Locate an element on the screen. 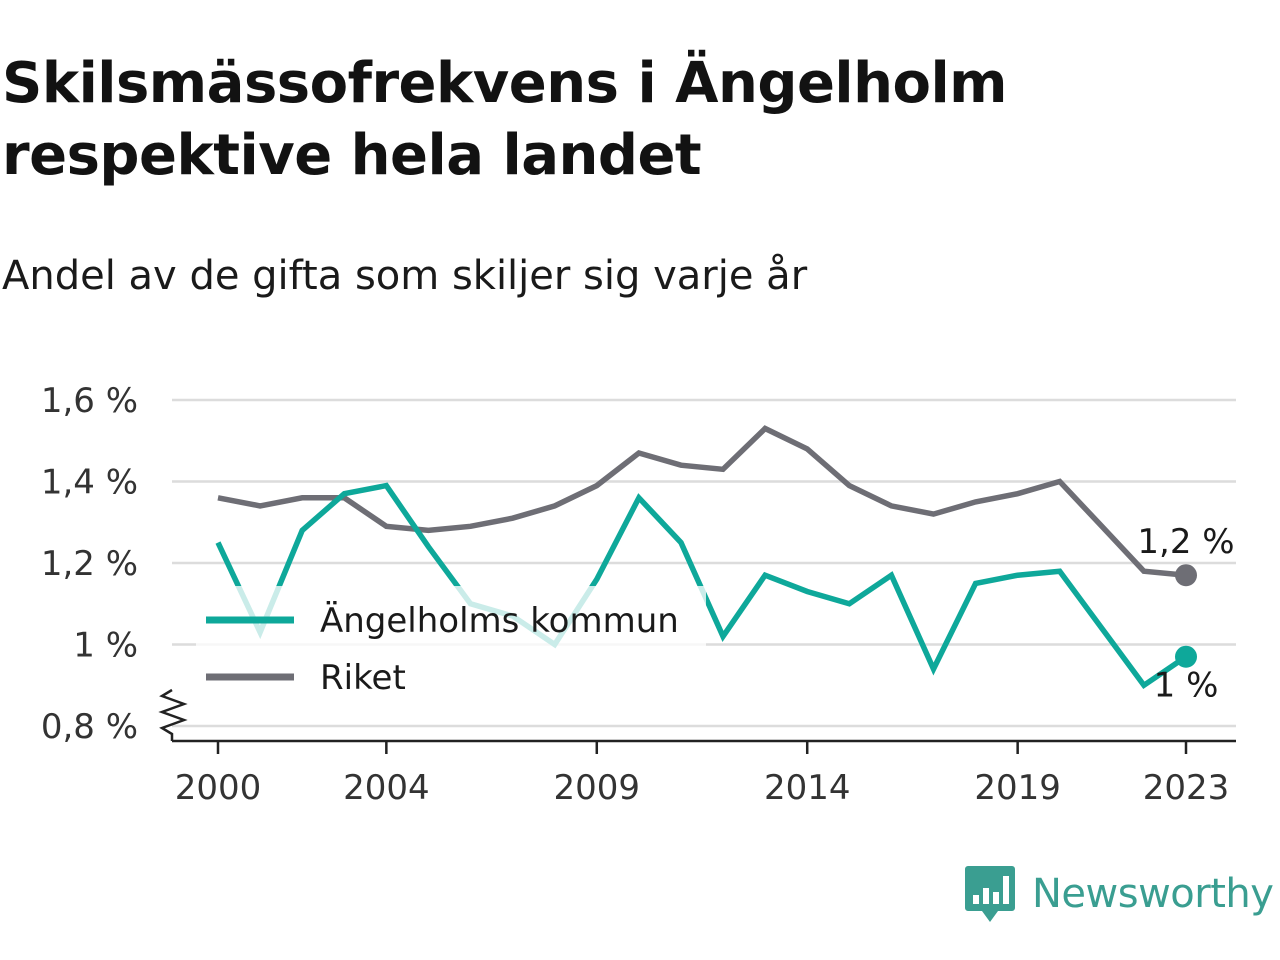 The height and width of the screenshot is (960, 1280). series-end-label: 1,2 % is located at coordinates (1185, 542).